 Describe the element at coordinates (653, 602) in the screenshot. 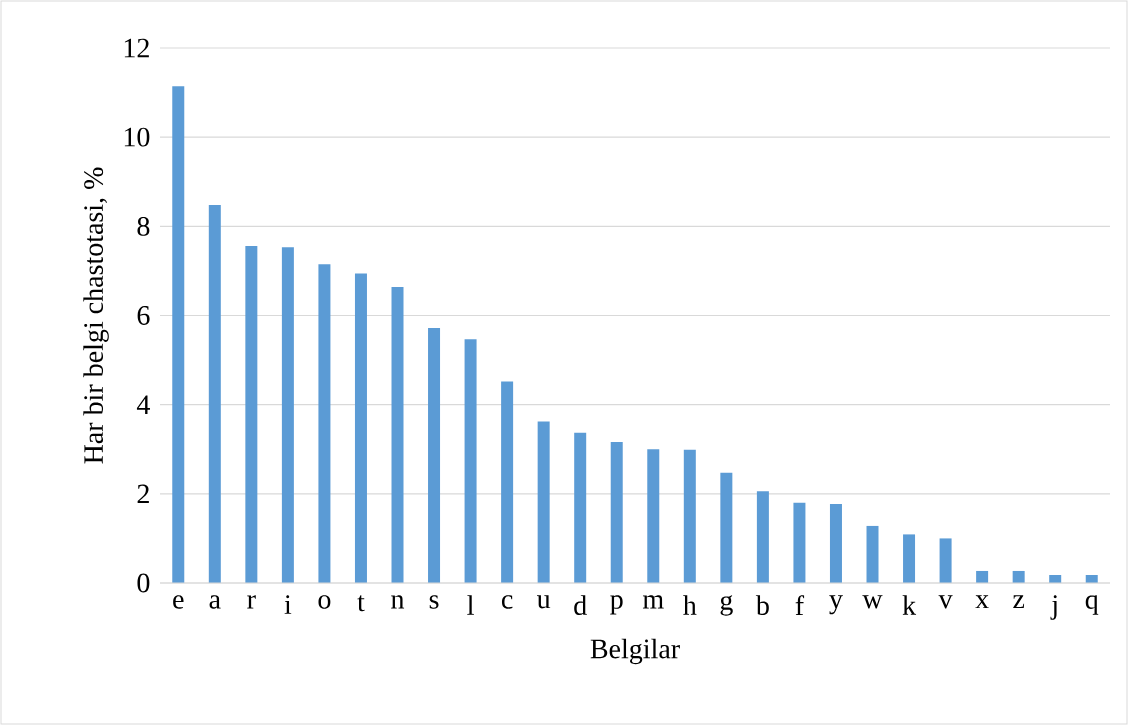

I see `x-tick-label: m` at that location.